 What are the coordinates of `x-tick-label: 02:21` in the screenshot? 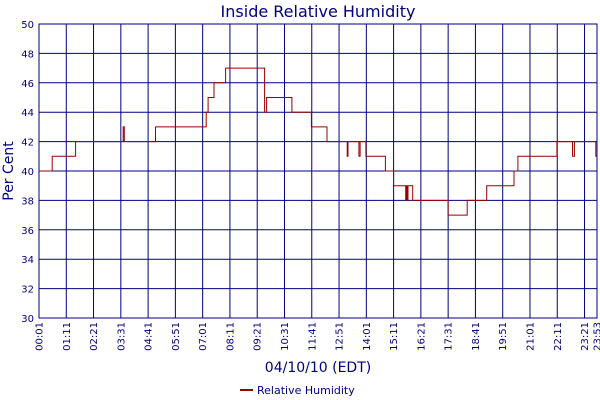 It's located at (94, 336).